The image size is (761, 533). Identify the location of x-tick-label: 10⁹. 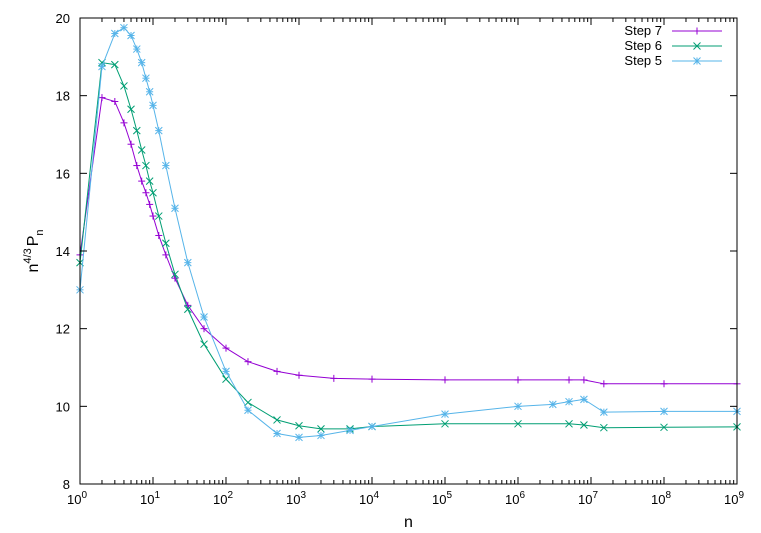
(734, 498).